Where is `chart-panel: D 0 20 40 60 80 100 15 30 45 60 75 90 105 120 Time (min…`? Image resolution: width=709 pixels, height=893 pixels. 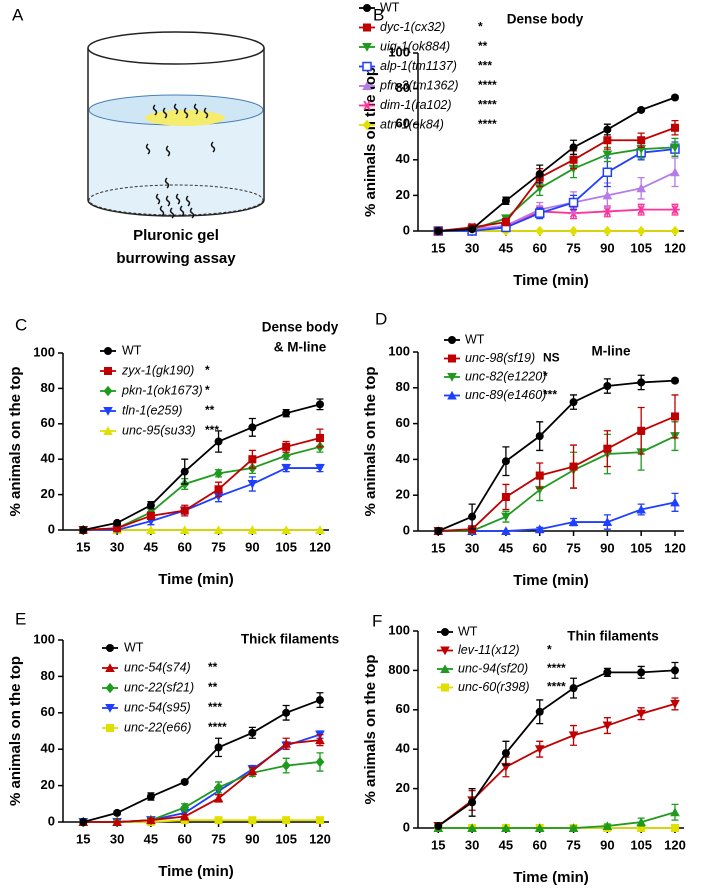 chart-panel: D 0 20 40 60 80 100 15 30 45 60 75 90 105 120 Time (min… is located at coordinates (524, 448).